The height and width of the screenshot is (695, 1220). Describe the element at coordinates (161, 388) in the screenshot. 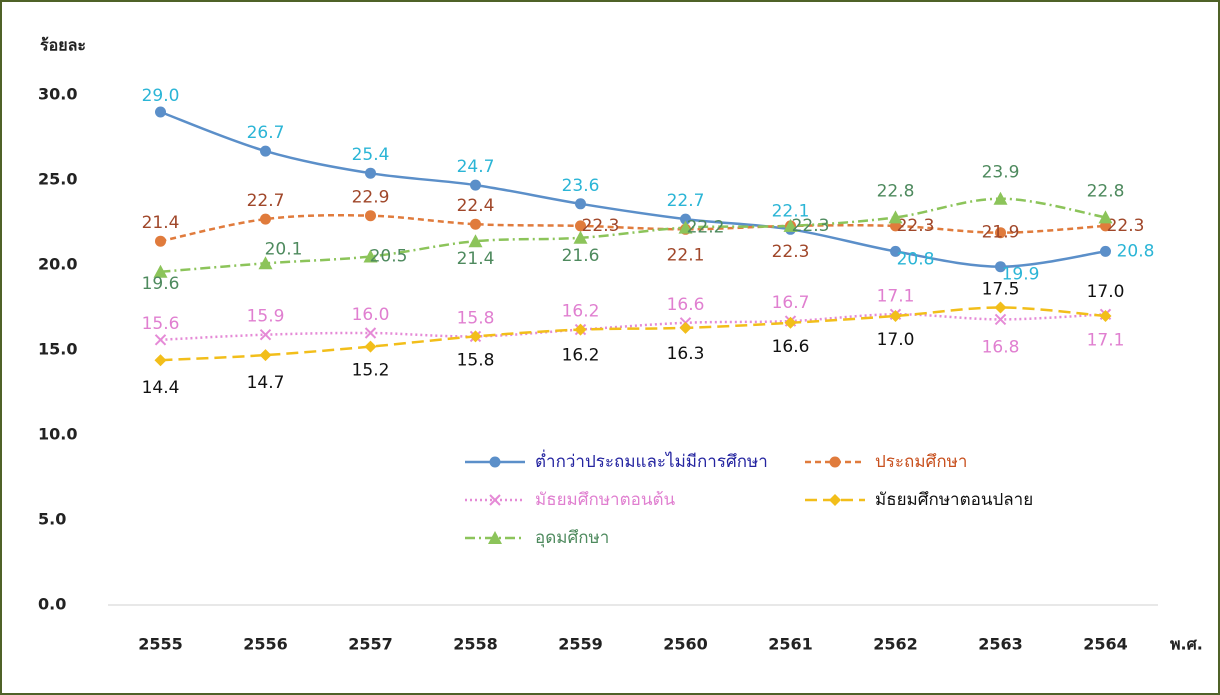

I see `data-label: 14.4` at that location.